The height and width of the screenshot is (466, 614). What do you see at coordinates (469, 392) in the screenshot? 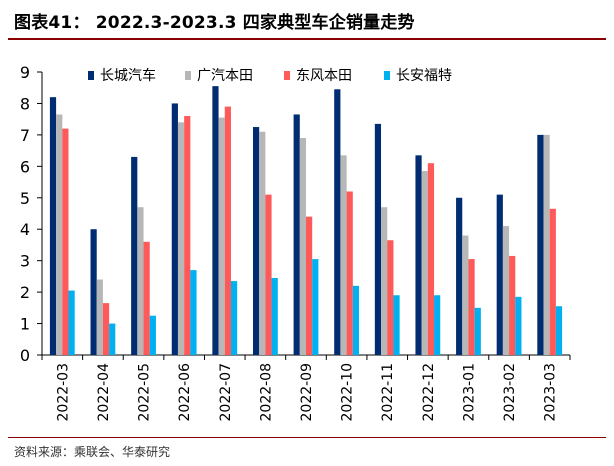
I see `x-tick-label: 2023-01` at bounding box center [469, 392].